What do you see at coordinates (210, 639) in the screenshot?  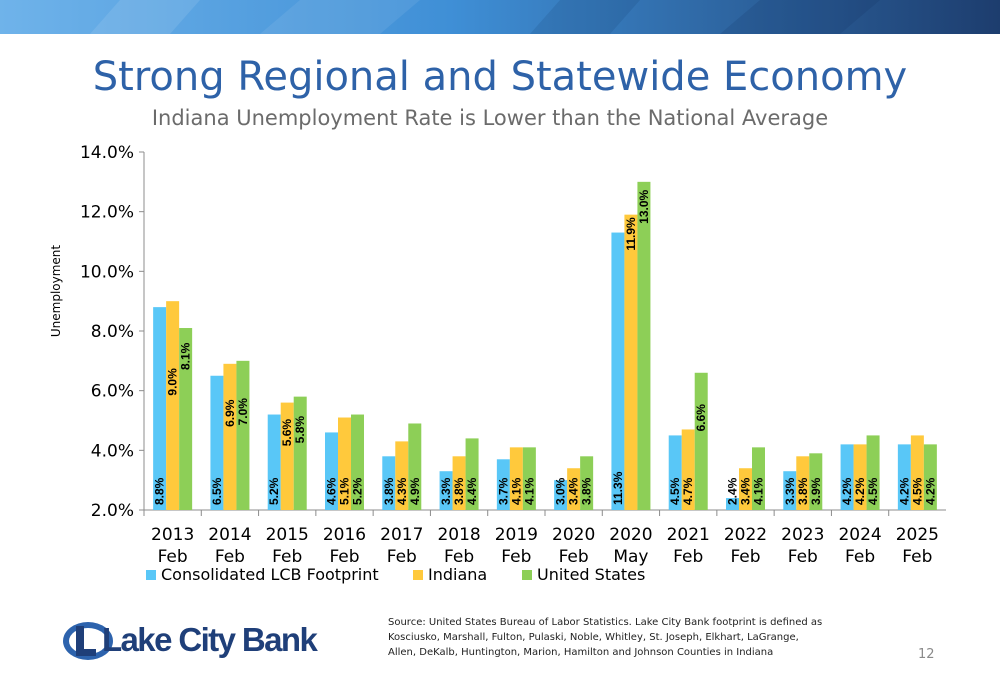 I see `logo-wordmark: Lake City Bank` at bounding box center [210, 639].